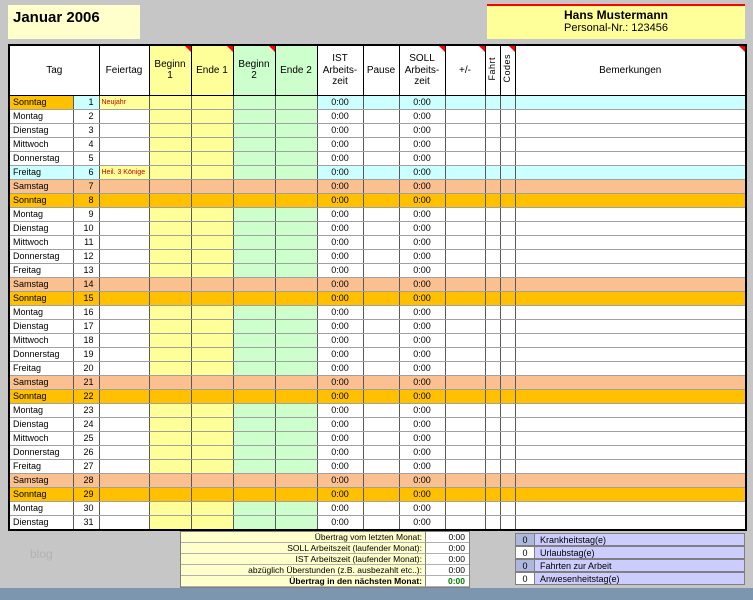  I want to click on cell-day: Samstag, so click(41, 480).